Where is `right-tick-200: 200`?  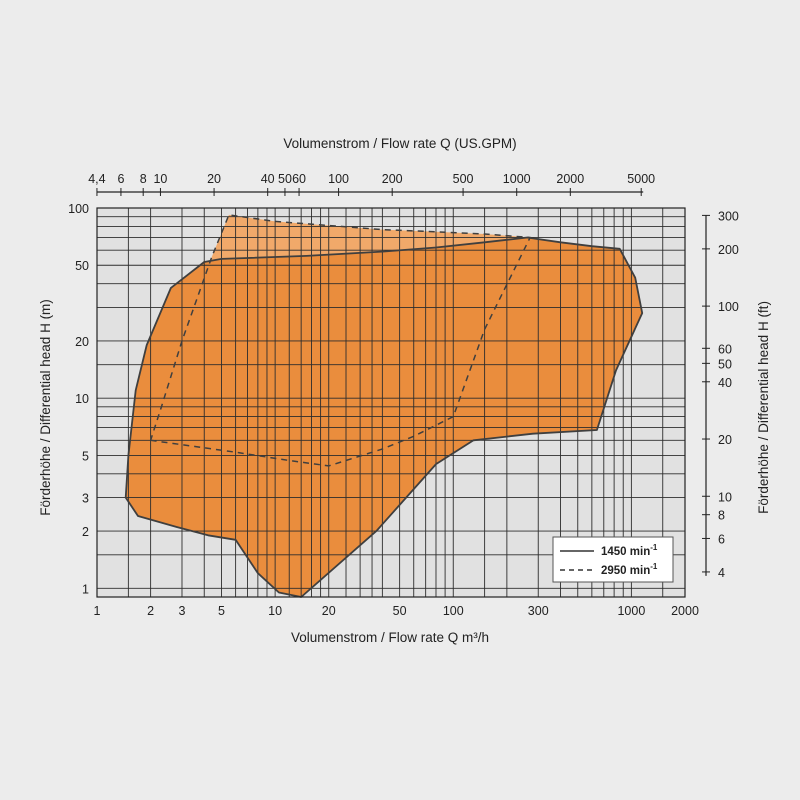 right-tick-200: 200 is located at coordinates (728, 250).